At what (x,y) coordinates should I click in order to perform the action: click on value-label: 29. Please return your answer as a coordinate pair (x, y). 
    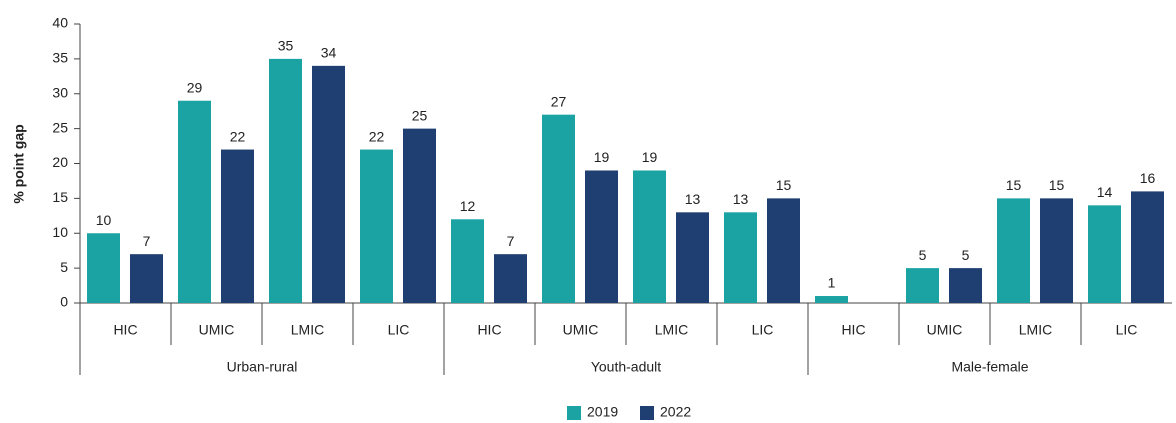
    Looking at the image, I should click on (195, 87).